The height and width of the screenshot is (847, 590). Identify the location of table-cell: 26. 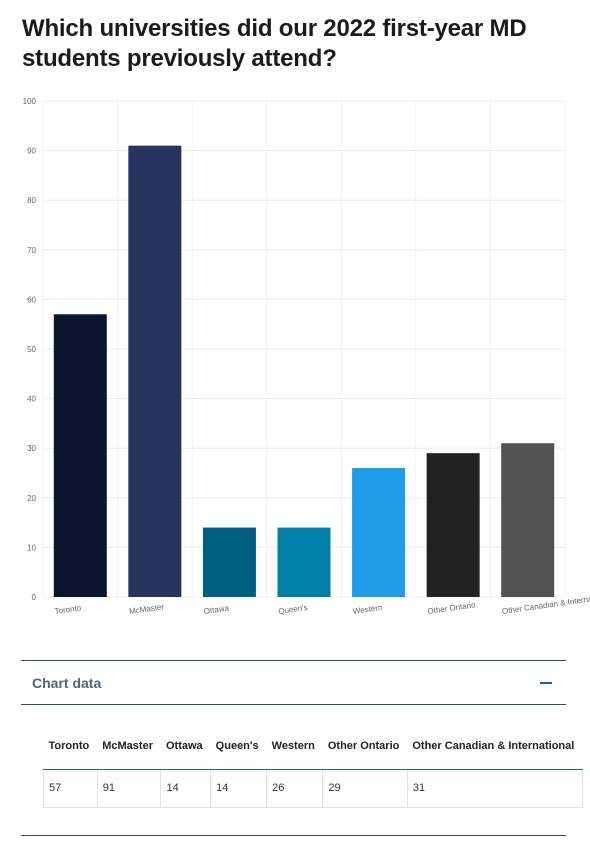
(295, 788).